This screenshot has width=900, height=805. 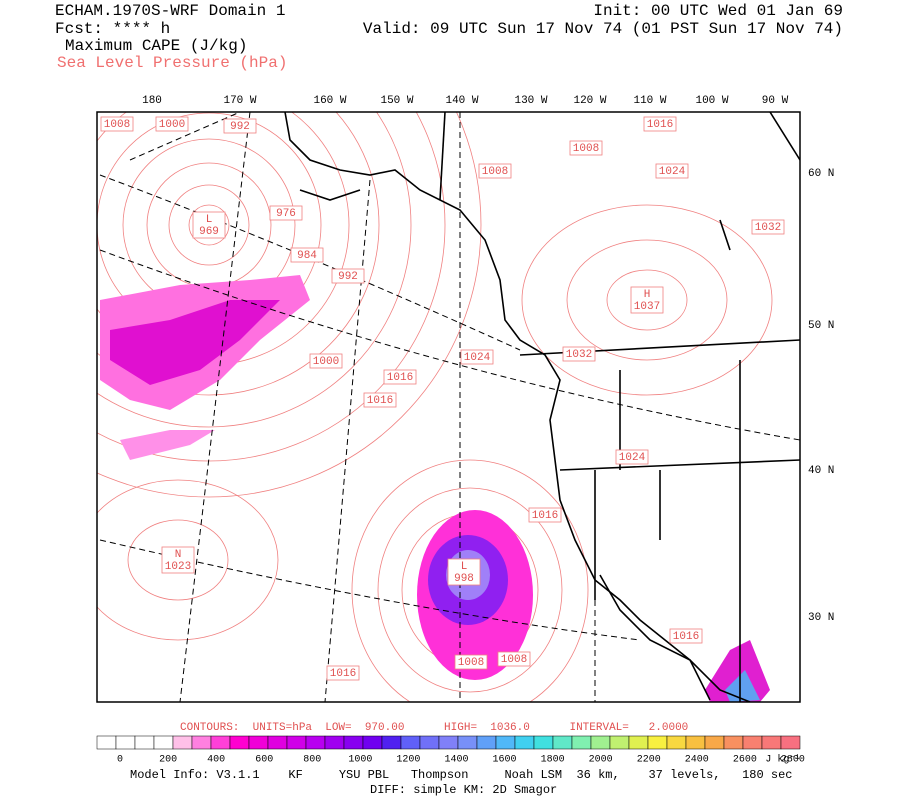 What do you see at coordinates (589, 101) in the screenshot?
I see `lon-label: 120 W` at bounding box center [589, 101].